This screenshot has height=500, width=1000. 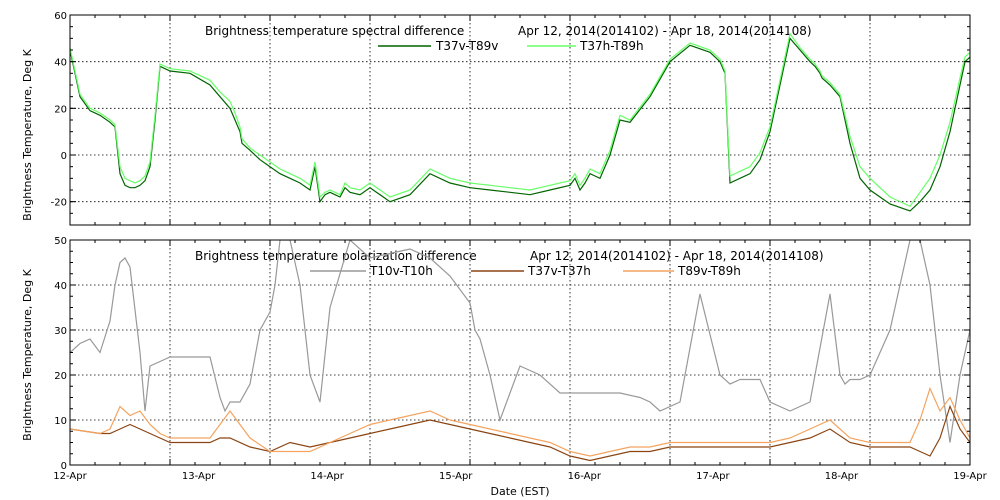 What do you see at coordinates (60, 16) in the screenshot?
I see `top-y-tick-label: 60` at bounding box center [60, 16].